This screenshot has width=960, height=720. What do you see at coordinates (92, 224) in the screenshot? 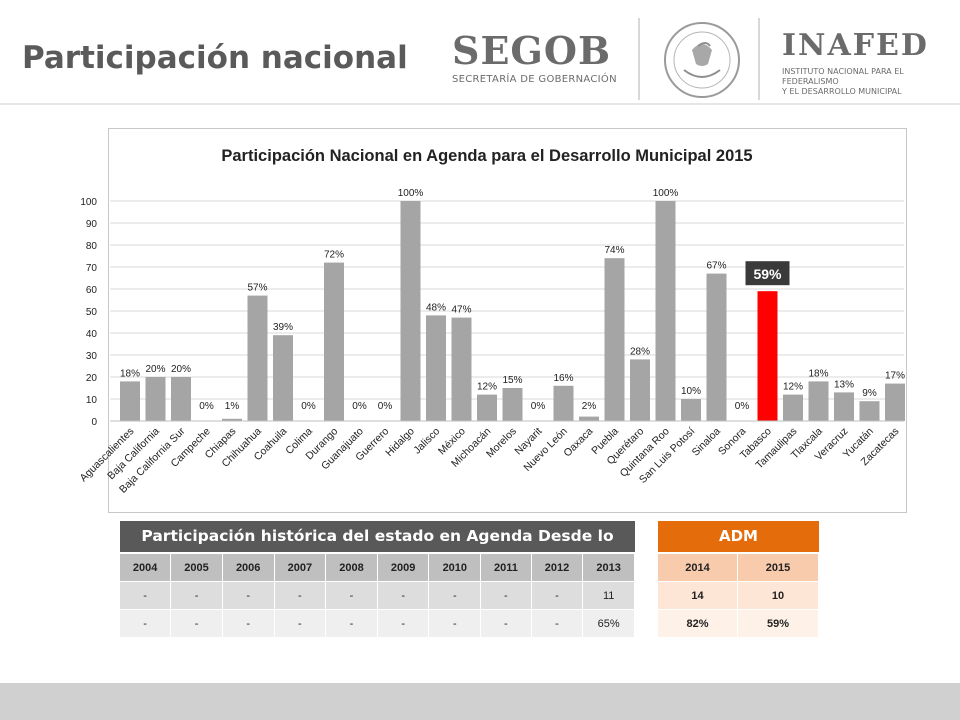
I see `y-tick-label: 90` at bounding box center [92, 224].